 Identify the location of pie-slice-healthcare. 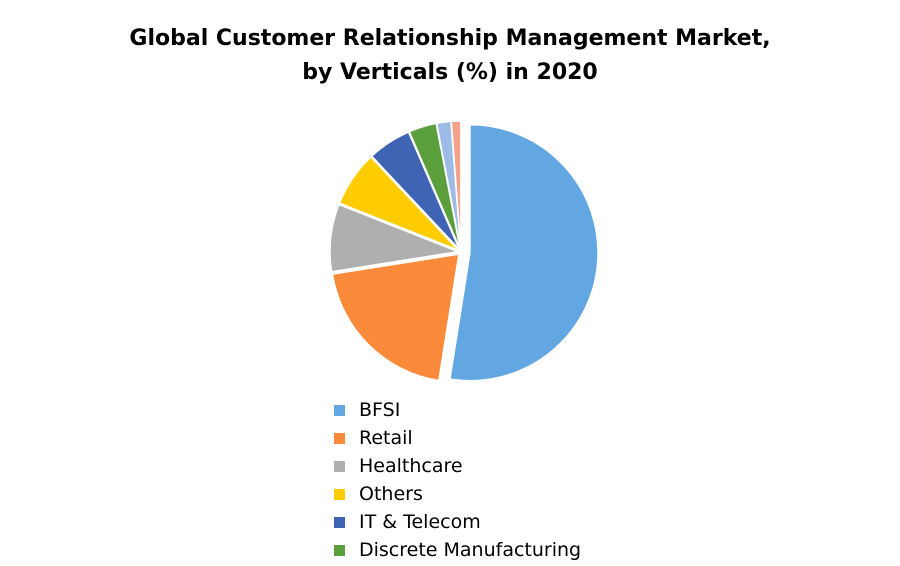
(395, 238).